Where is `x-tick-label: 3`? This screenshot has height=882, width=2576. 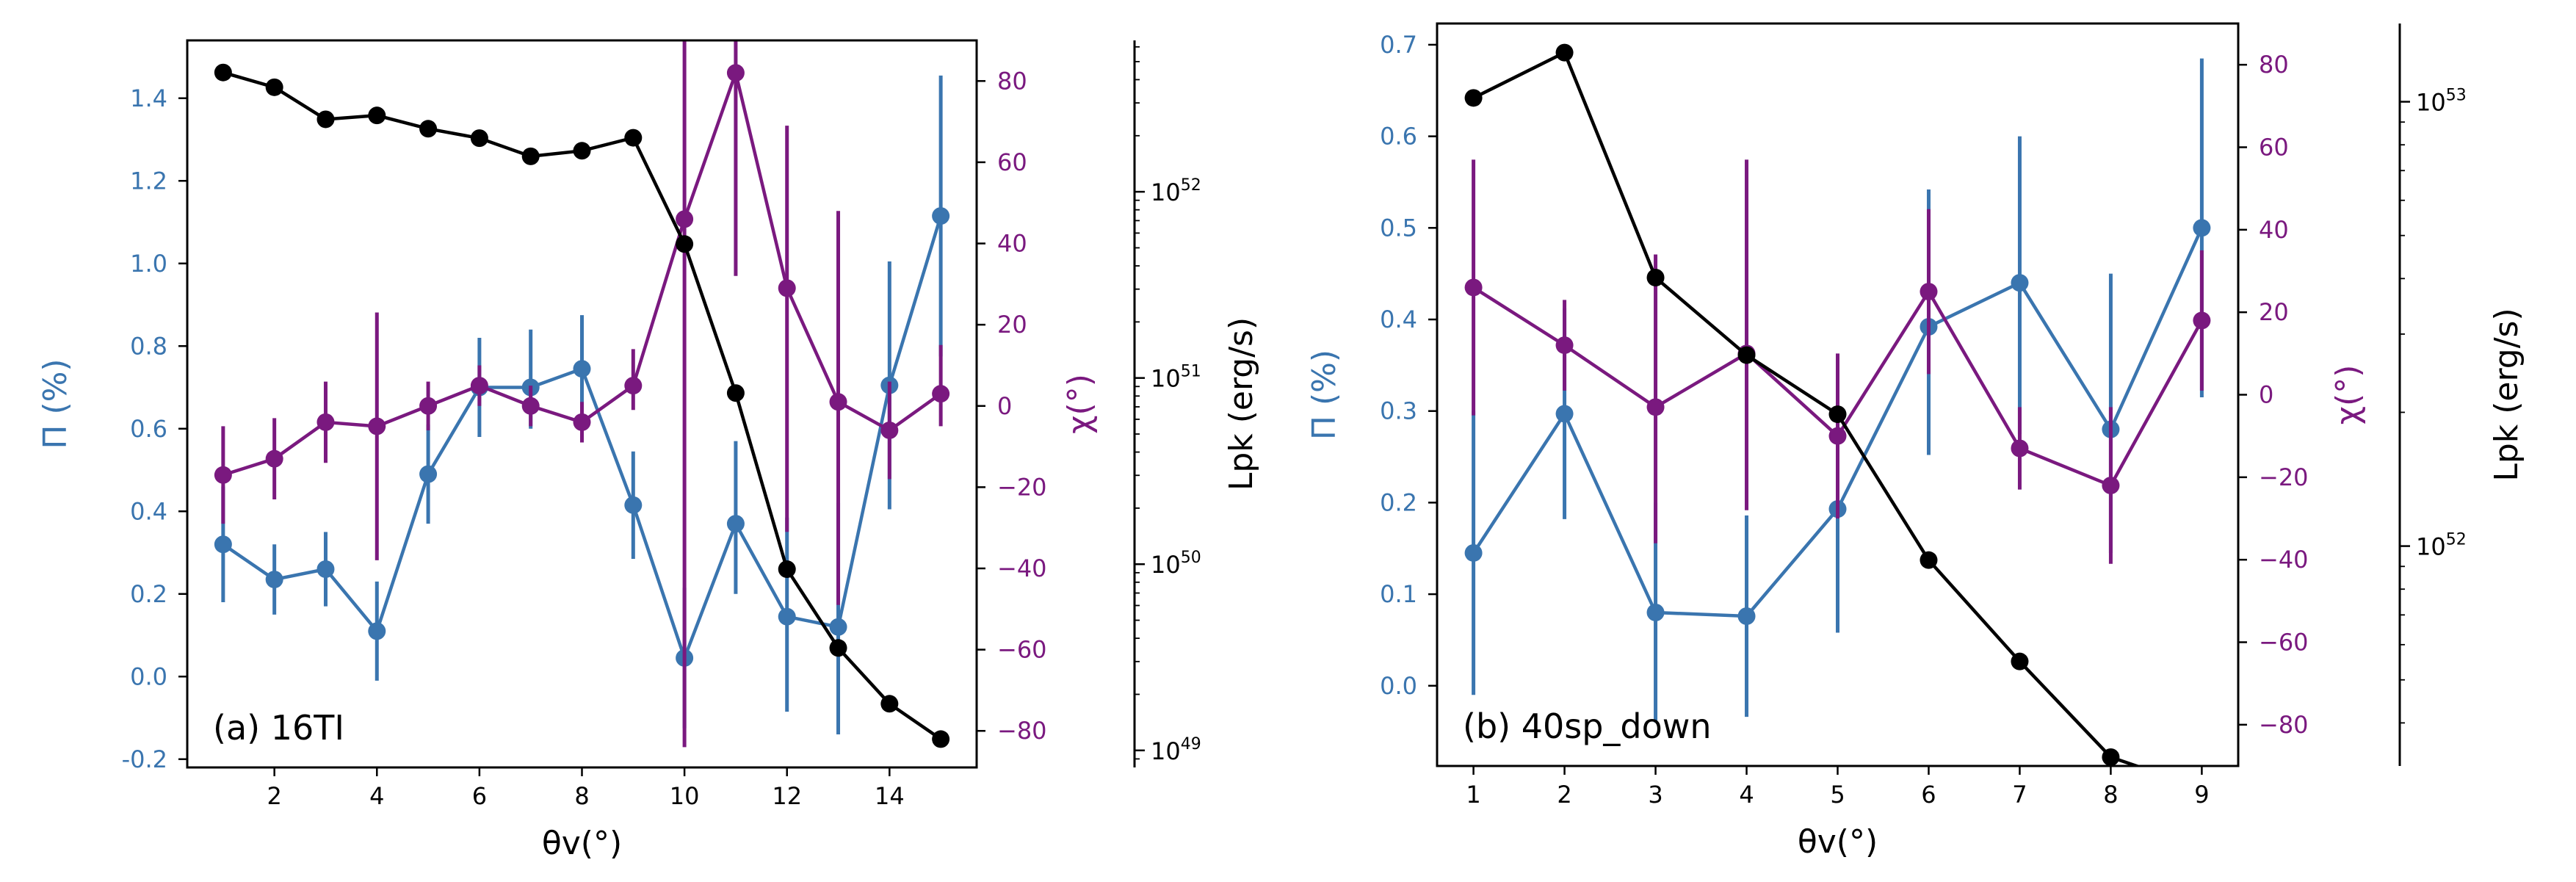
x-tick-label: 3 is located at coordinates (1655, 795).